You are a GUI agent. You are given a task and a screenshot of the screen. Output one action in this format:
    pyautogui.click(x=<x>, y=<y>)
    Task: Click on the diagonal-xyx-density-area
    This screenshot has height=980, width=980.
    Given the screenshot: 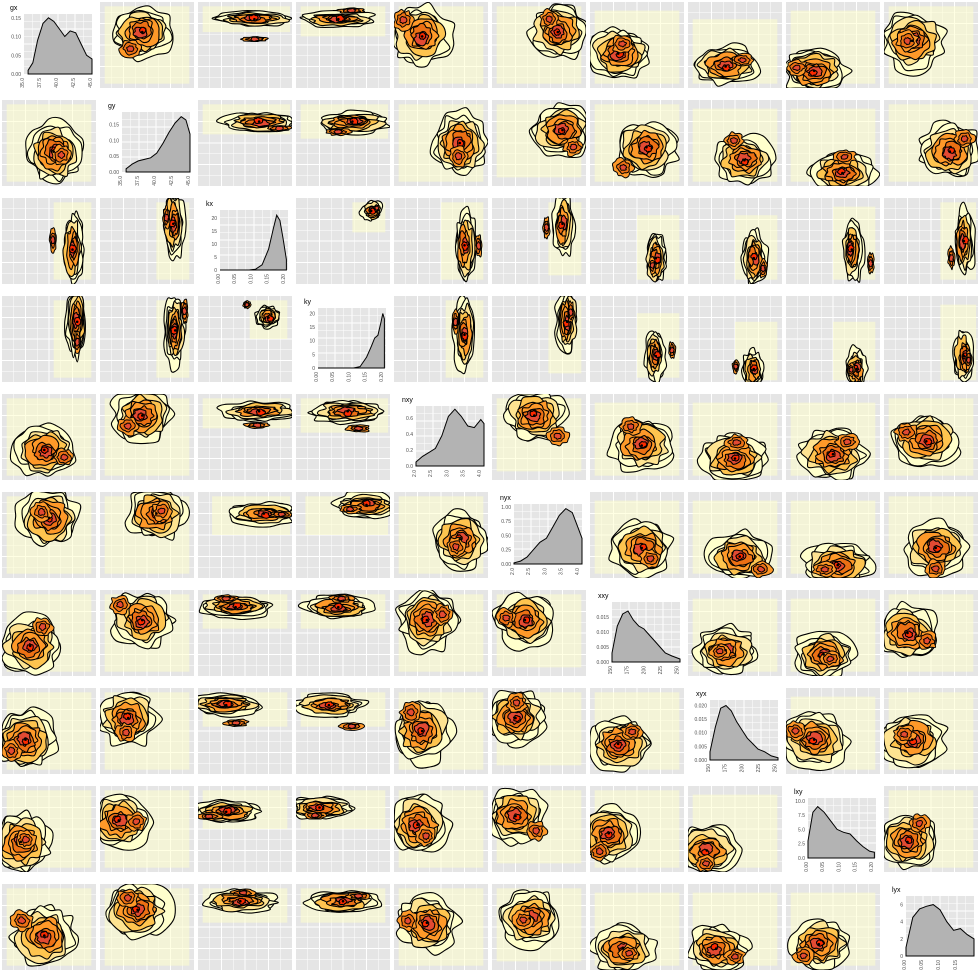 What is the action you would take?
    pyautogui.click(x=744, y=732)
    